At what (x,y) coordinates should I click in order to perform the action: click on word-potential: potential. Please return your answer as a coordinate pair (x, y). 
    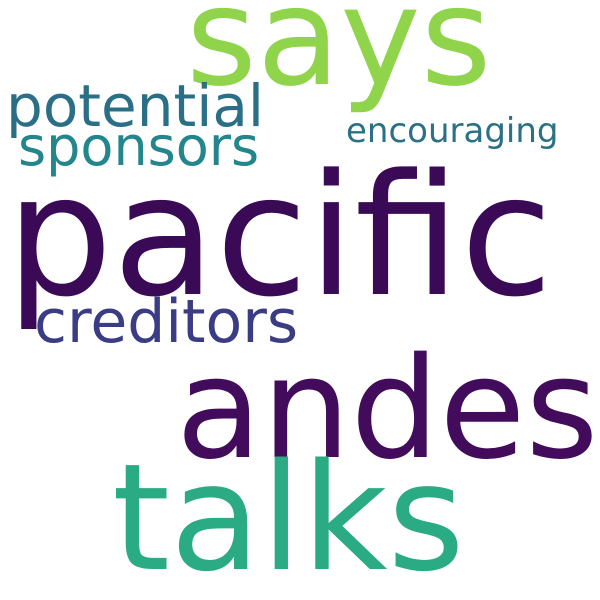
    Looking at the image, I should click on (135, 106).